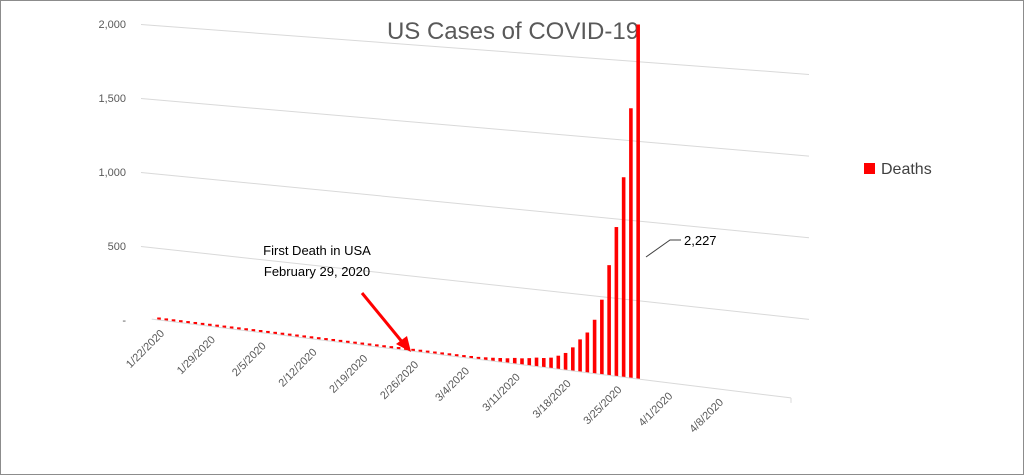 Image resolution: width=1024 pixels, height=475 pixels. Describe the element at coordinates (196, 355) in the screenshot. I see `x-tick-label-1: 1/29/2020` at that location.